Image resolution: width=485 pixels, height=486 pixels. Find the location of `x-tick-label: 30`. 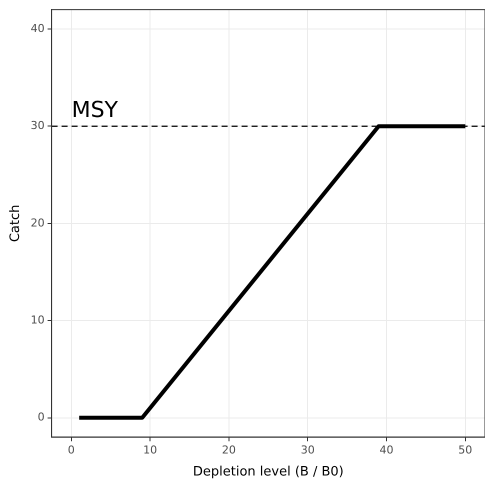

x-tick-label: 30 is located at coordinates (307, 450).